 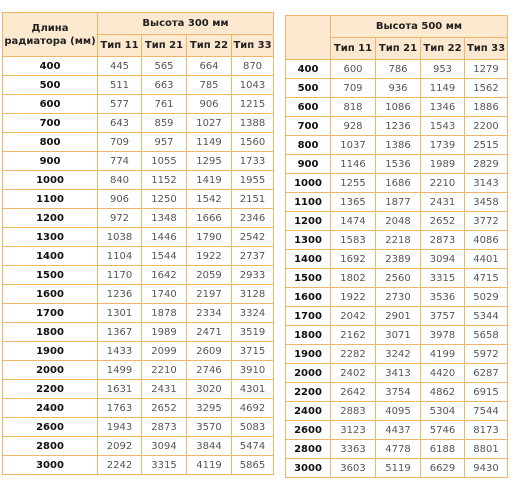 I want to click on data-row: 1600 1922 2730 3536 5029, so click(x=397, y=297).